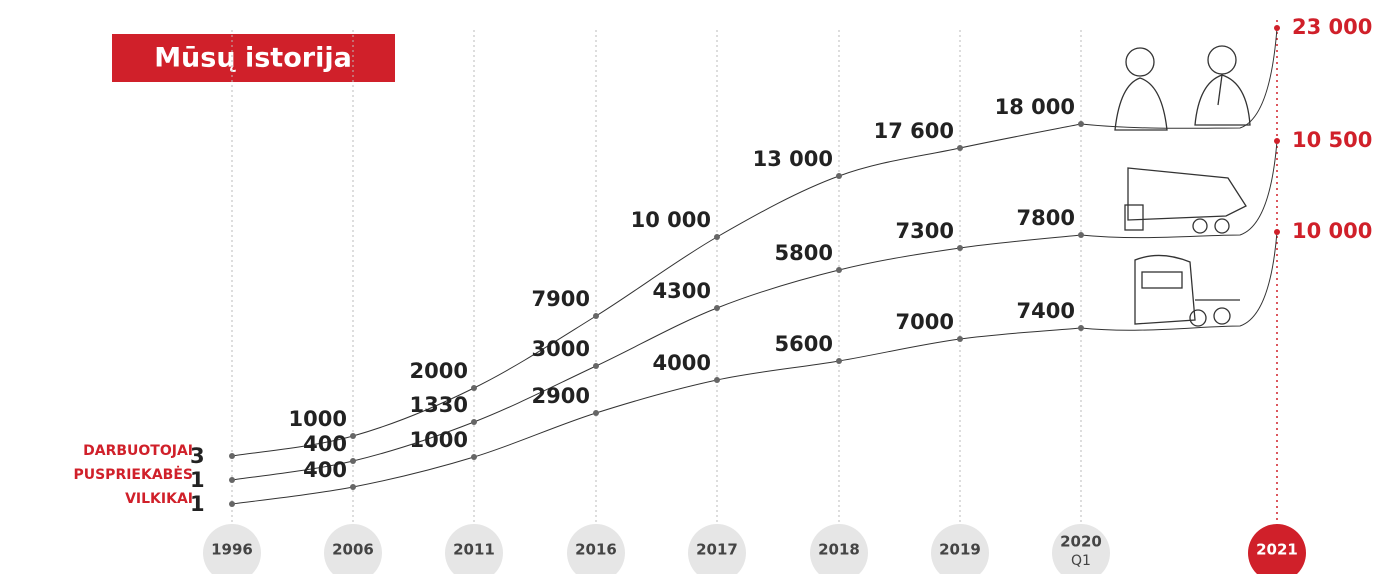 Image resolution: width=1388 pixels, height=574 pixels. I want to click on value-label: 2900, so click(561, 396).